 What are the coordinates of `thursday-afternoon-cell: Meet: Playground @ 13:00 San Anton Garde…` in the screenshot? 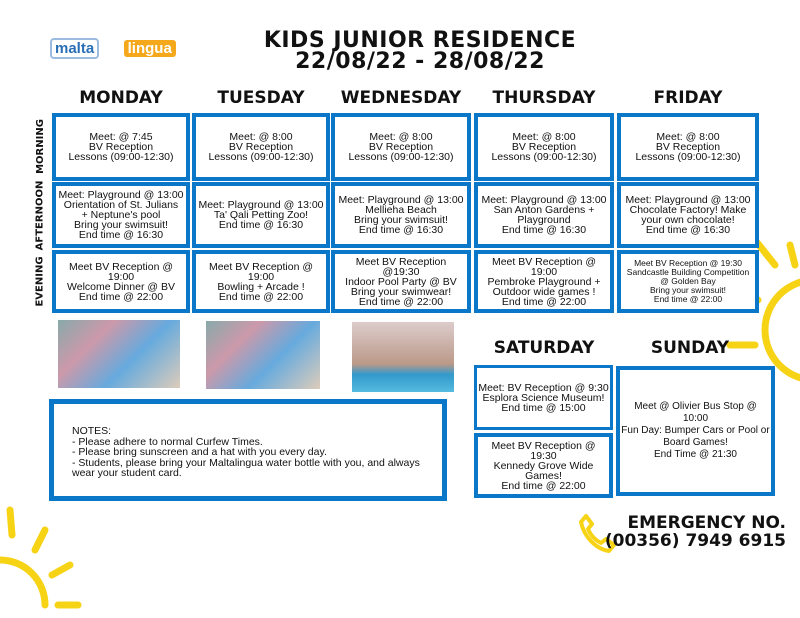 It's located at (544, 215).